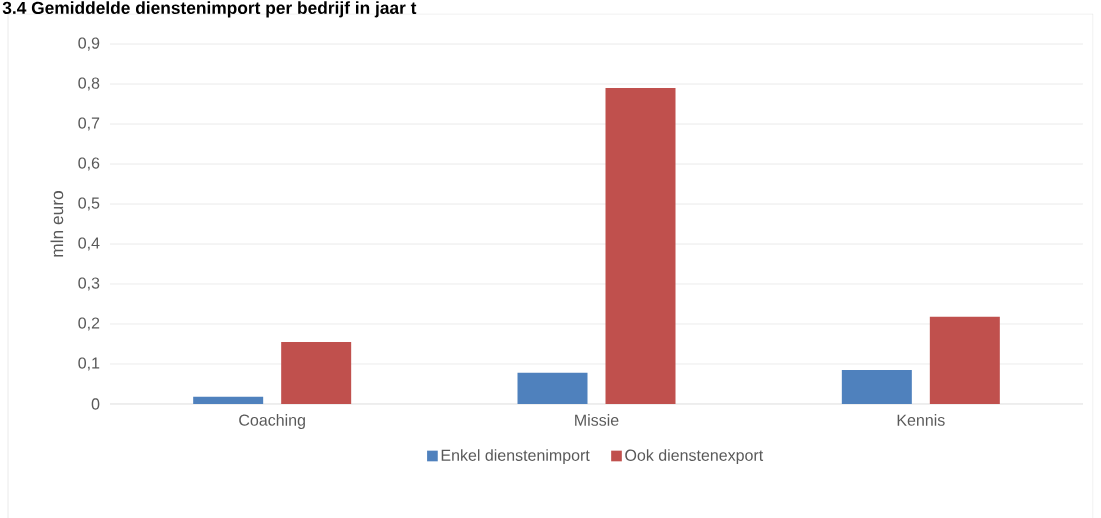  Describe the element at coordinates (209, 9) in the screenshot. I see `chart-title: 3.4 Gemiddelde dienstenimport per bedrijf in jaar t` at that location.